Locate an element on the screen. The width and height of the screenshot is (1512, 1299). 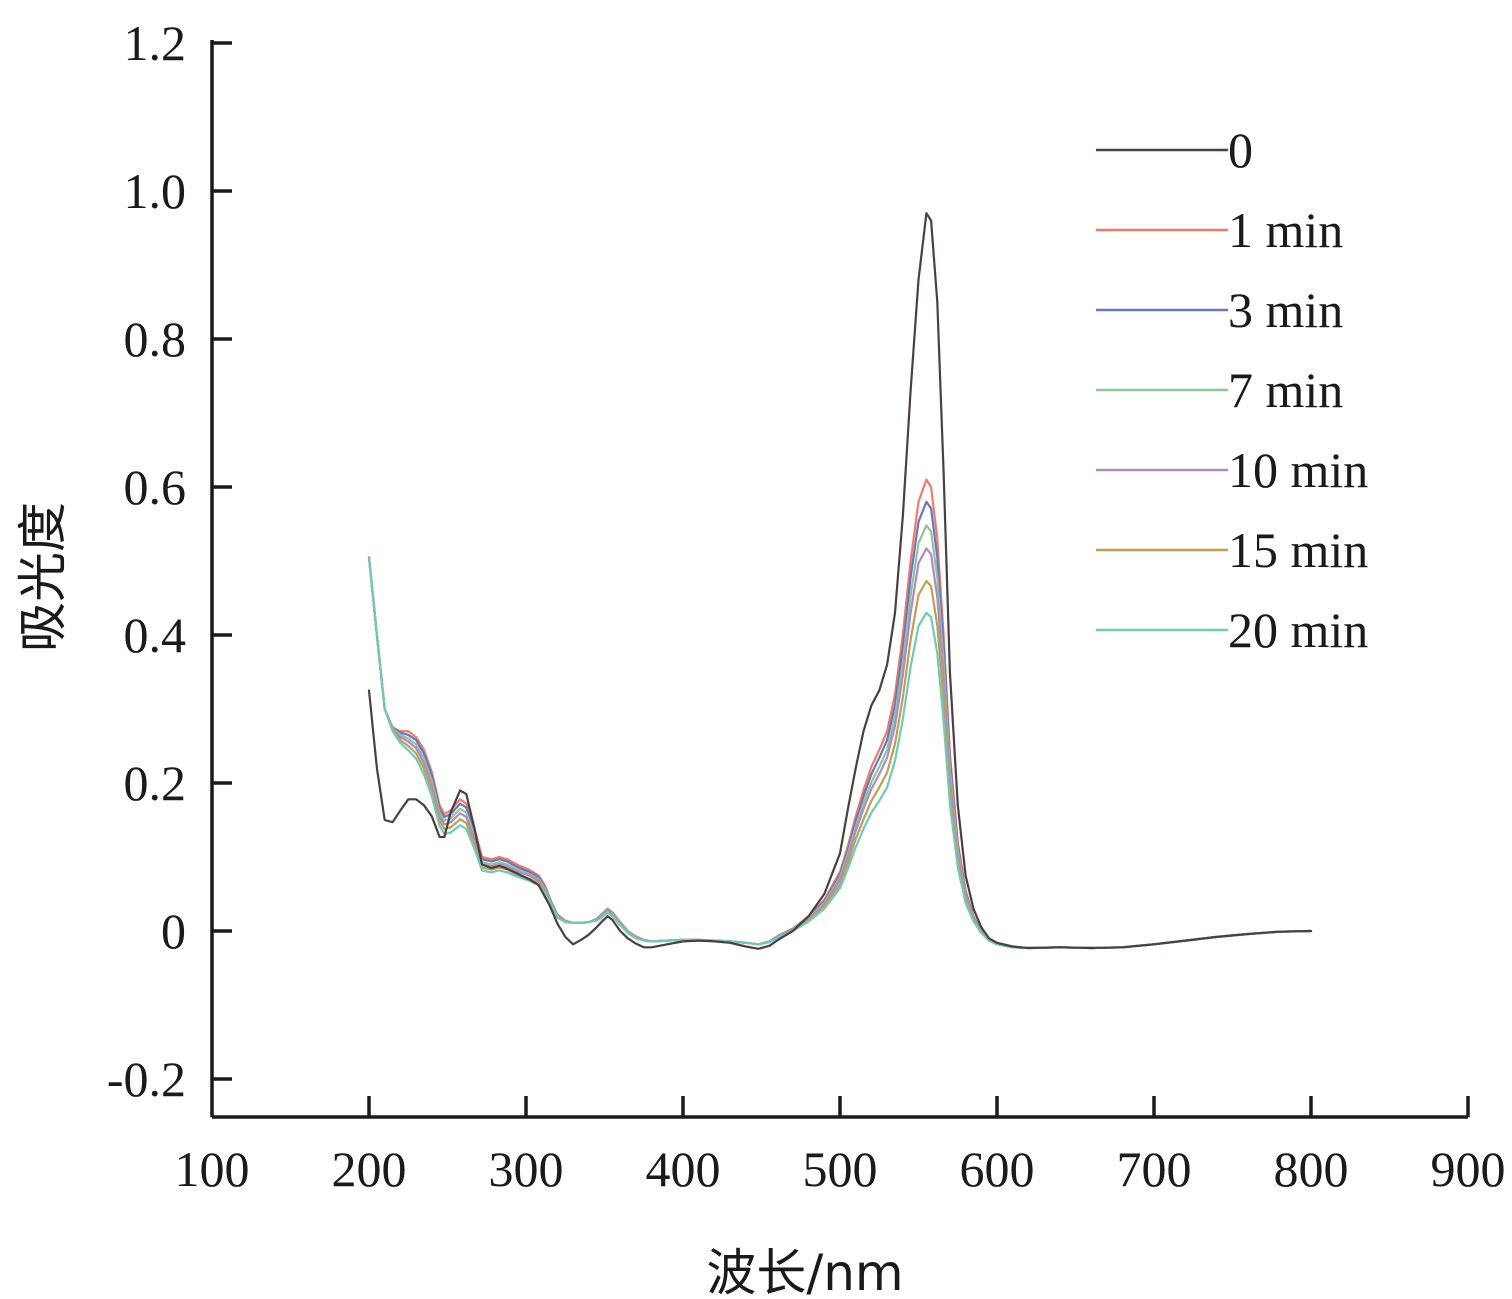
legend-label: 1 min is located at coordinates (1285, 230).